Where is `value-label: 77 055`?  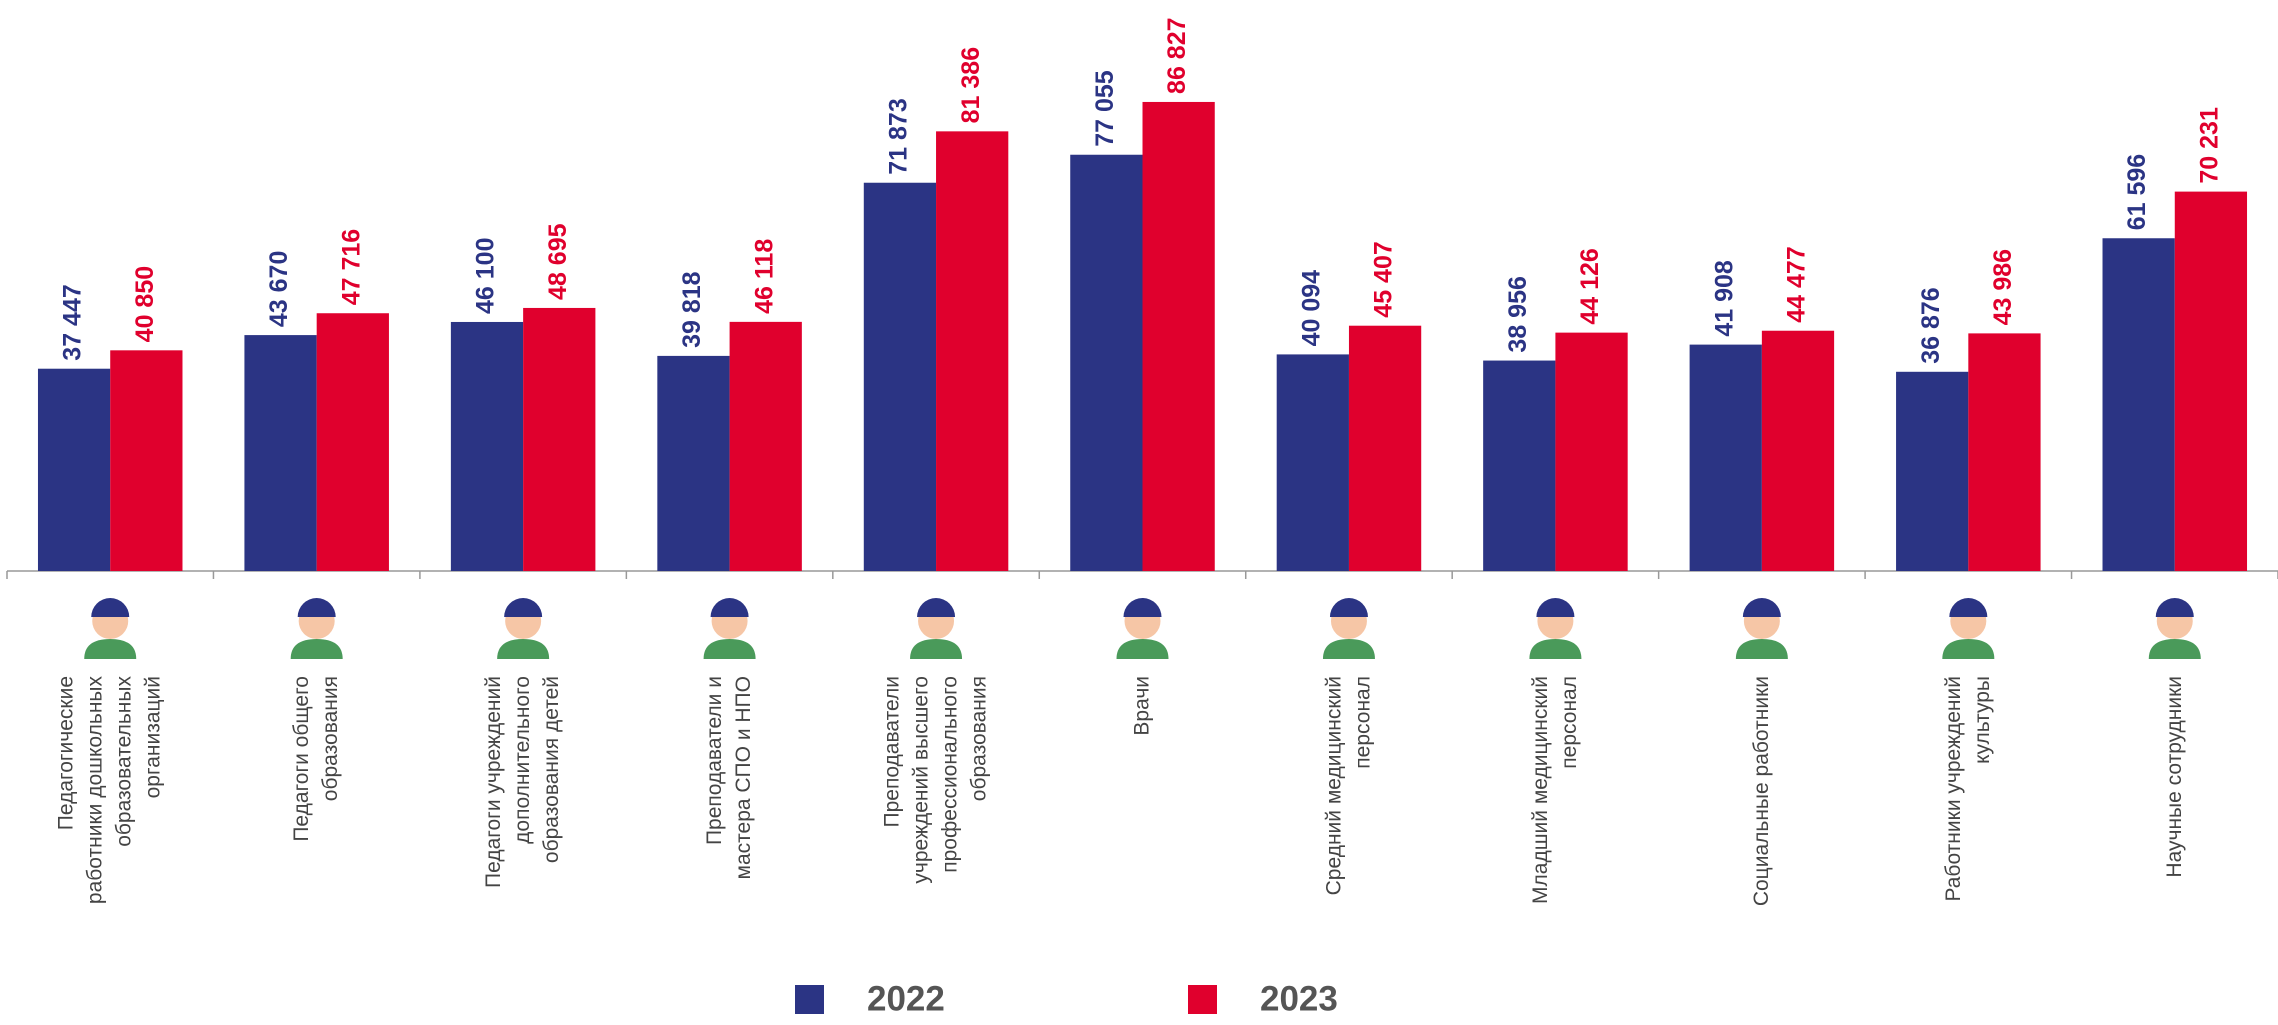
value-label: 77 055 is located at coordinates (1105, 108).